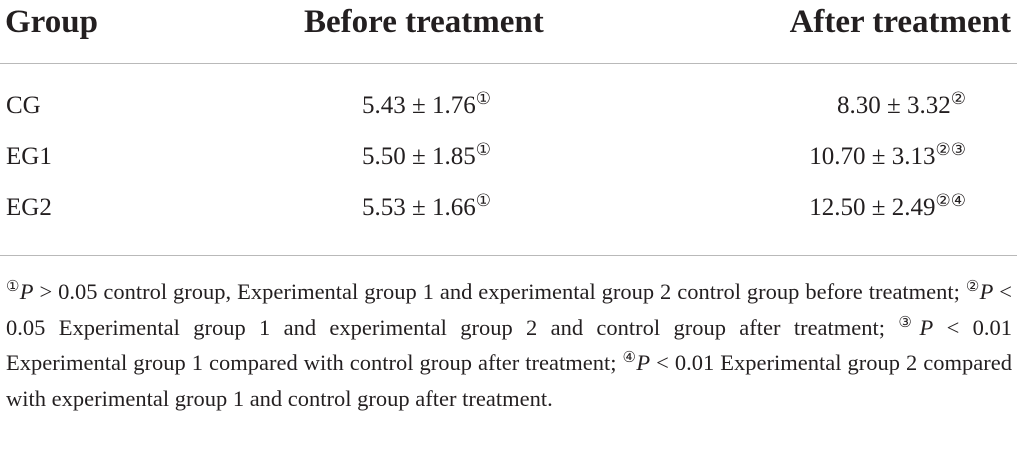  I want to click on cell-after: 12.50 ± 2.49②④, so click(887, 208).